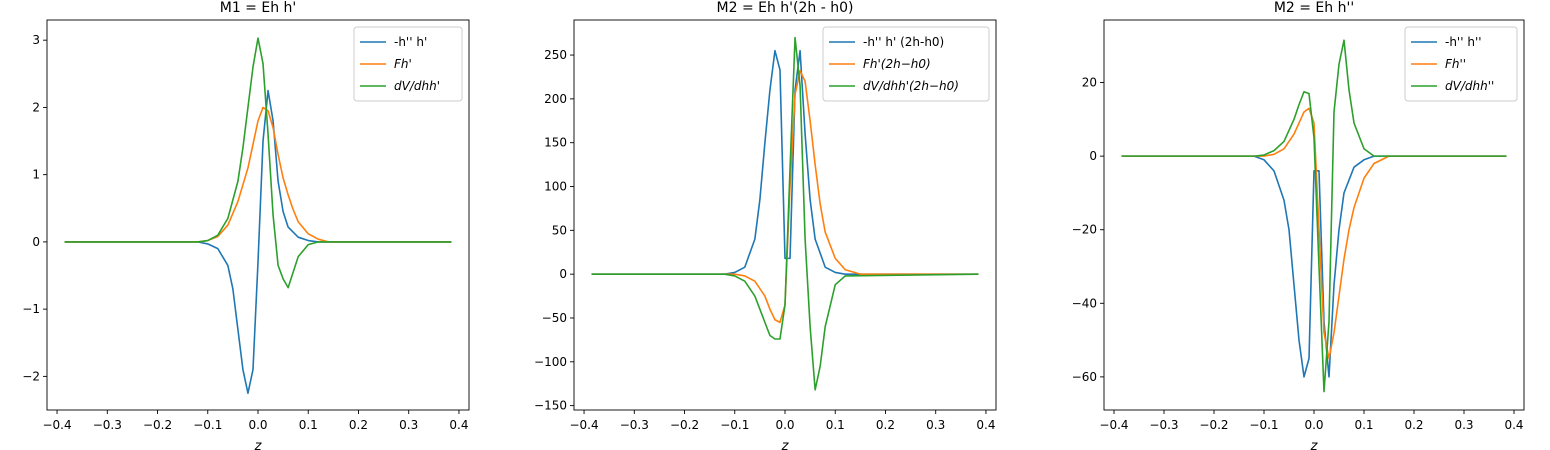 This screenshot has width=1550, height=450. Describe the element at coordinates (785, 8) in the screenshot. I see `chart-title: M2 = Eh h'(2h - h0)` at that location.